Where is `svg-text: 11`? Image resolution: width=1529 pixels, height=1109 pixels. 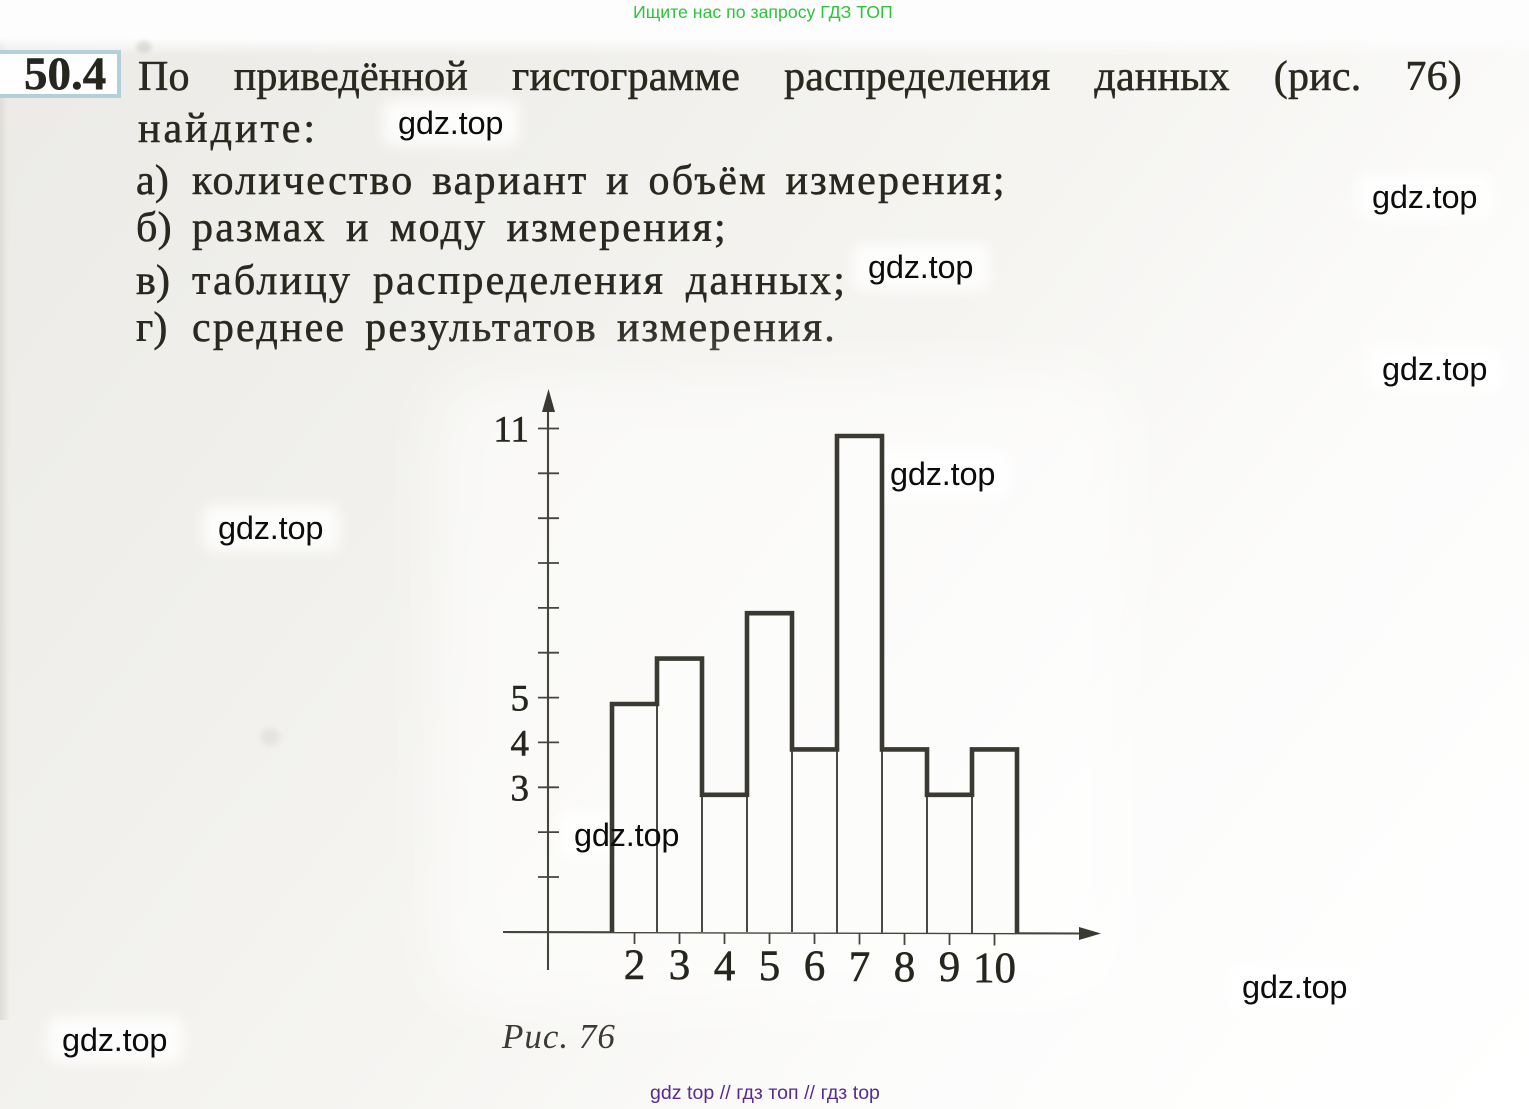 svg-text: 11 is located at coordinates (511, 430).